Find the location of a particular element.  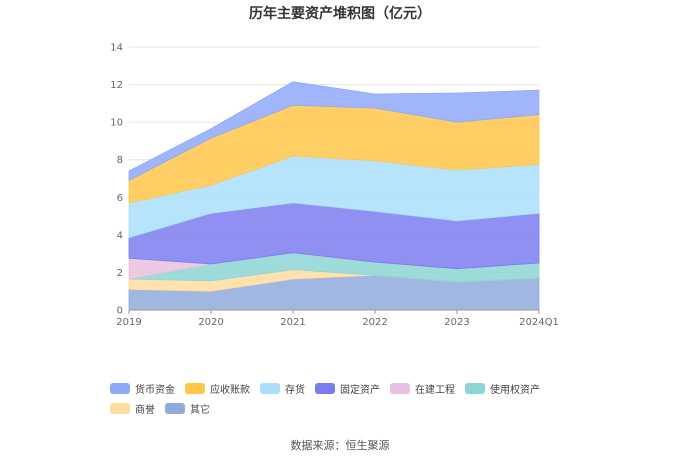

legend-label: 货币资金 is located at coordinates (155, 390).